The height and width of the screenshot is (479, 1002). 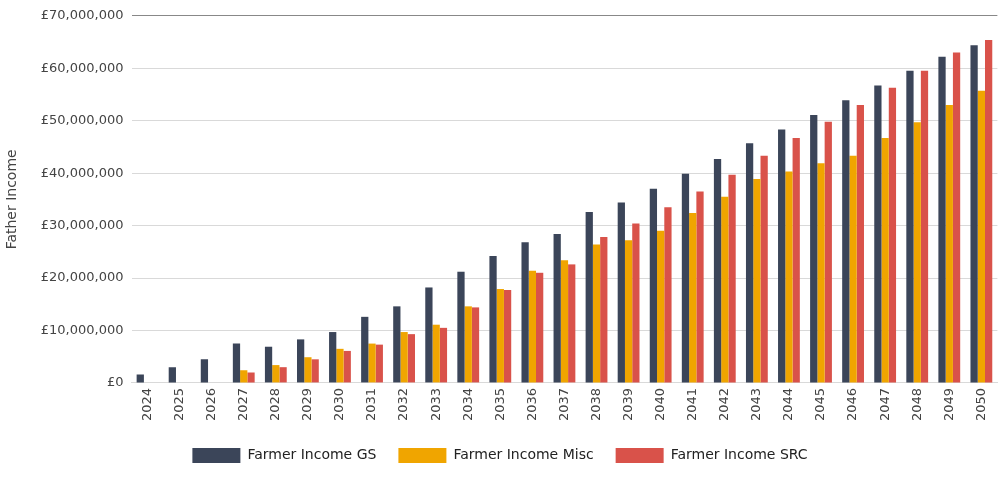 I want to click on x-tick-label: 2039, so click(x=627, y=404).